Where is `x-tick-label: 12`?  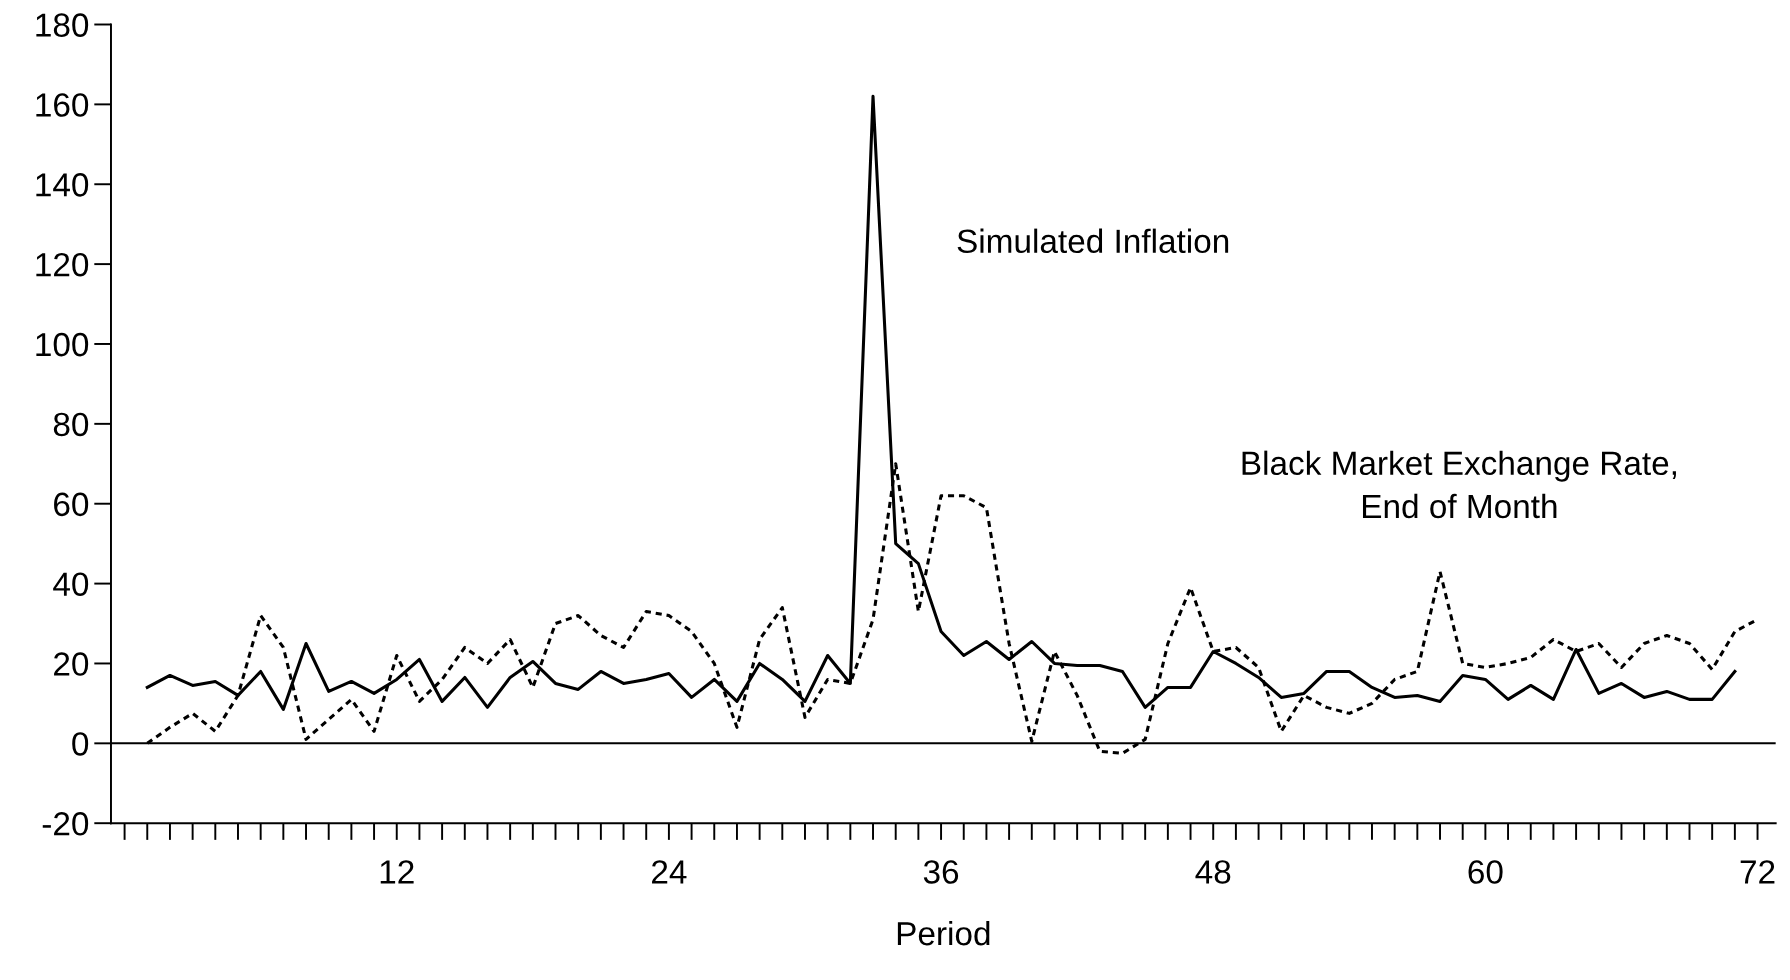
x-tick-label: 12 is located at coordinates (397, 872).